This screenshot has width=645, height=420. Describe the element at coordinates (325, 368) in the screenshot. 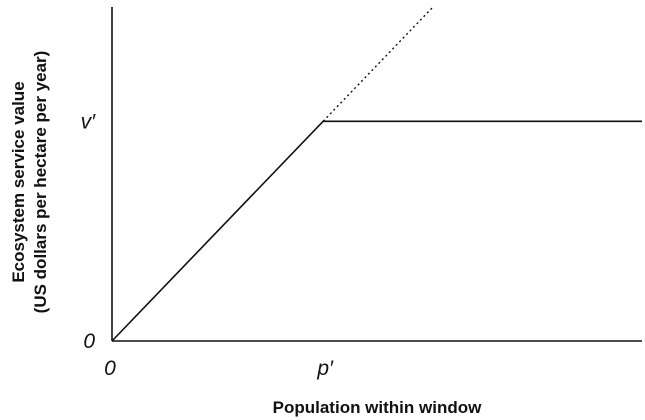

I see `x-tick-label-2: p′` at that location.